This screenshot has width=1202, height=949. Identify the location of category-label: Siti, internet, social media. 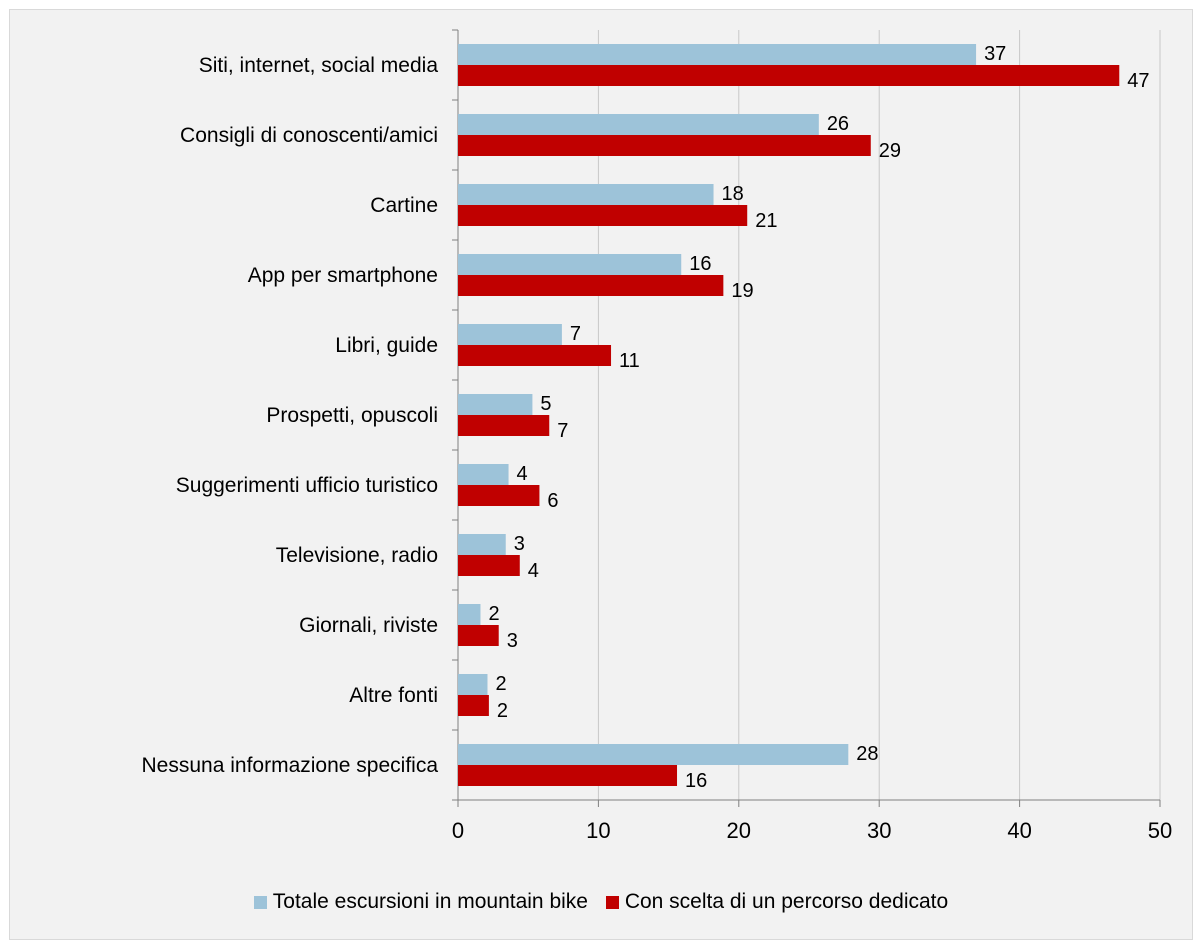
(319, 65).